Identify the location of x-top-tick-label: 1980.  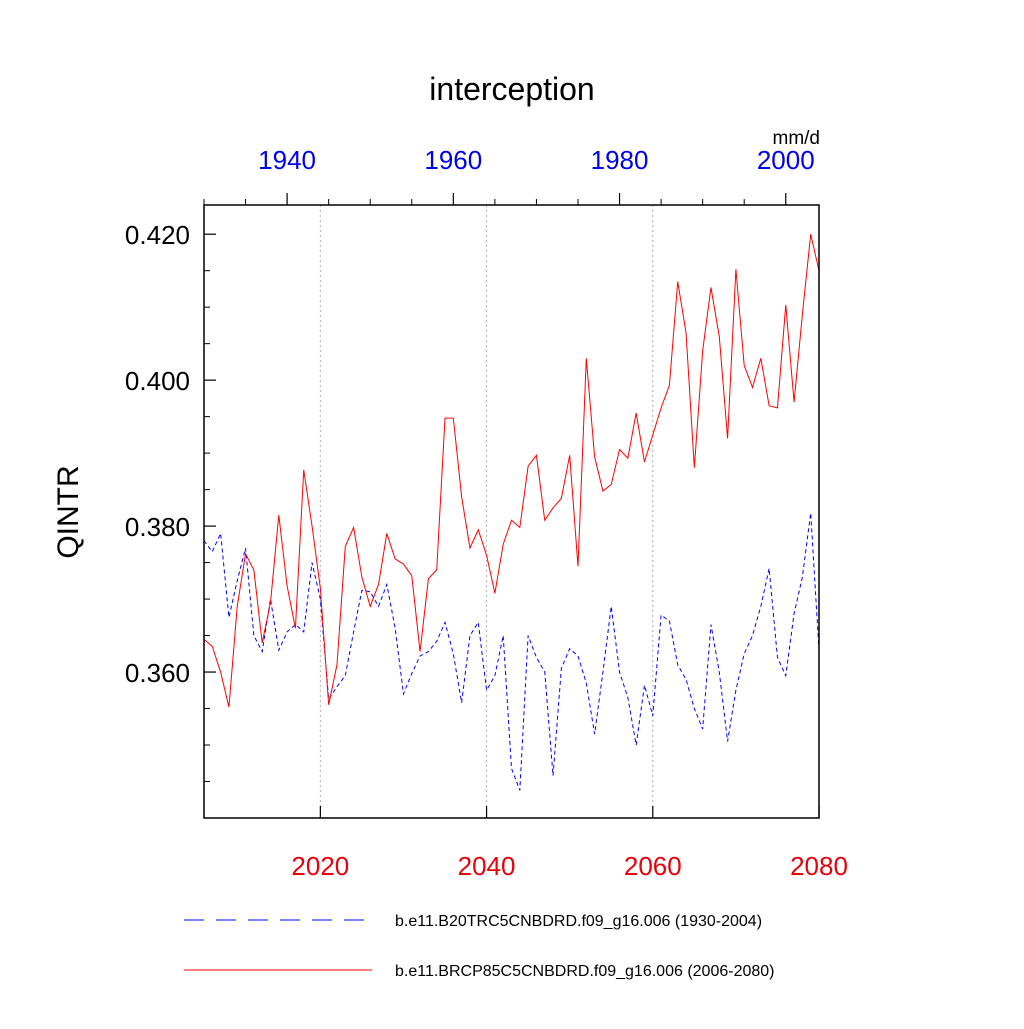
(620, 160).